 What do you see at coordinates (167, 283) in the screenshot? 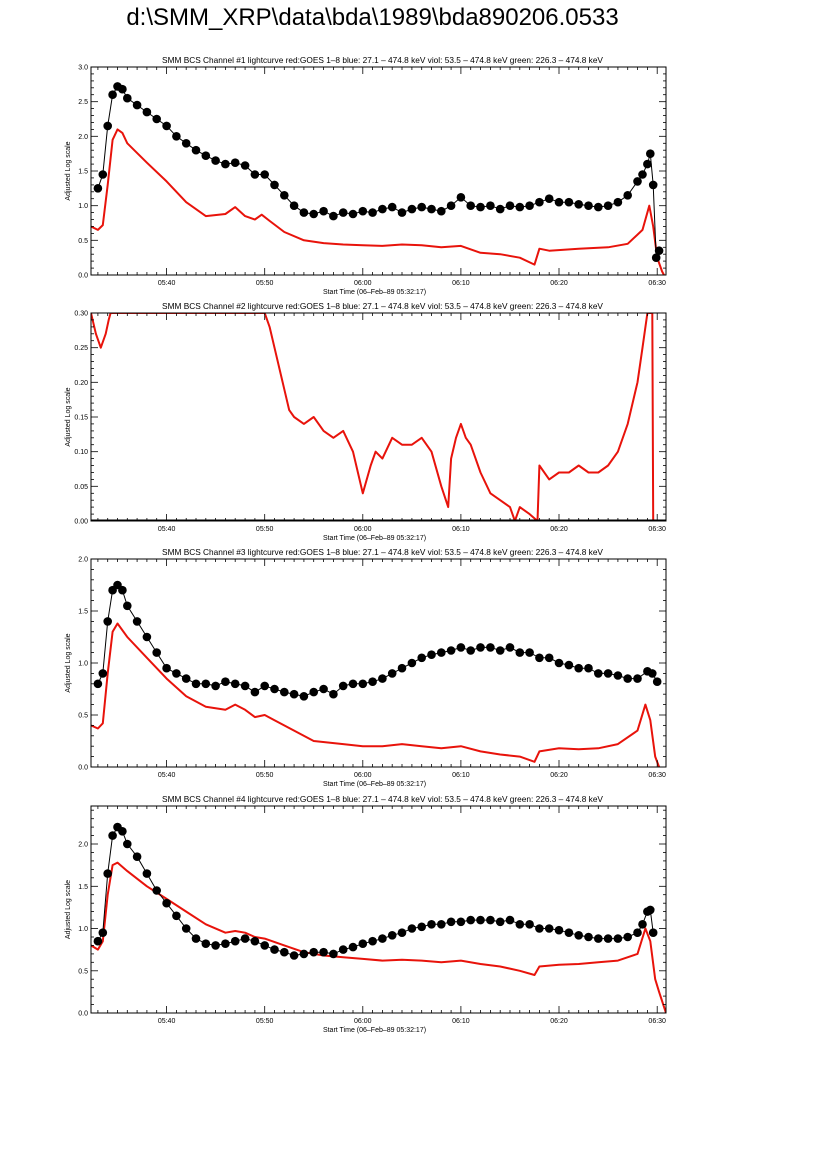
I see `x-tick-label: 05:40` at bounding box center [167, 283].